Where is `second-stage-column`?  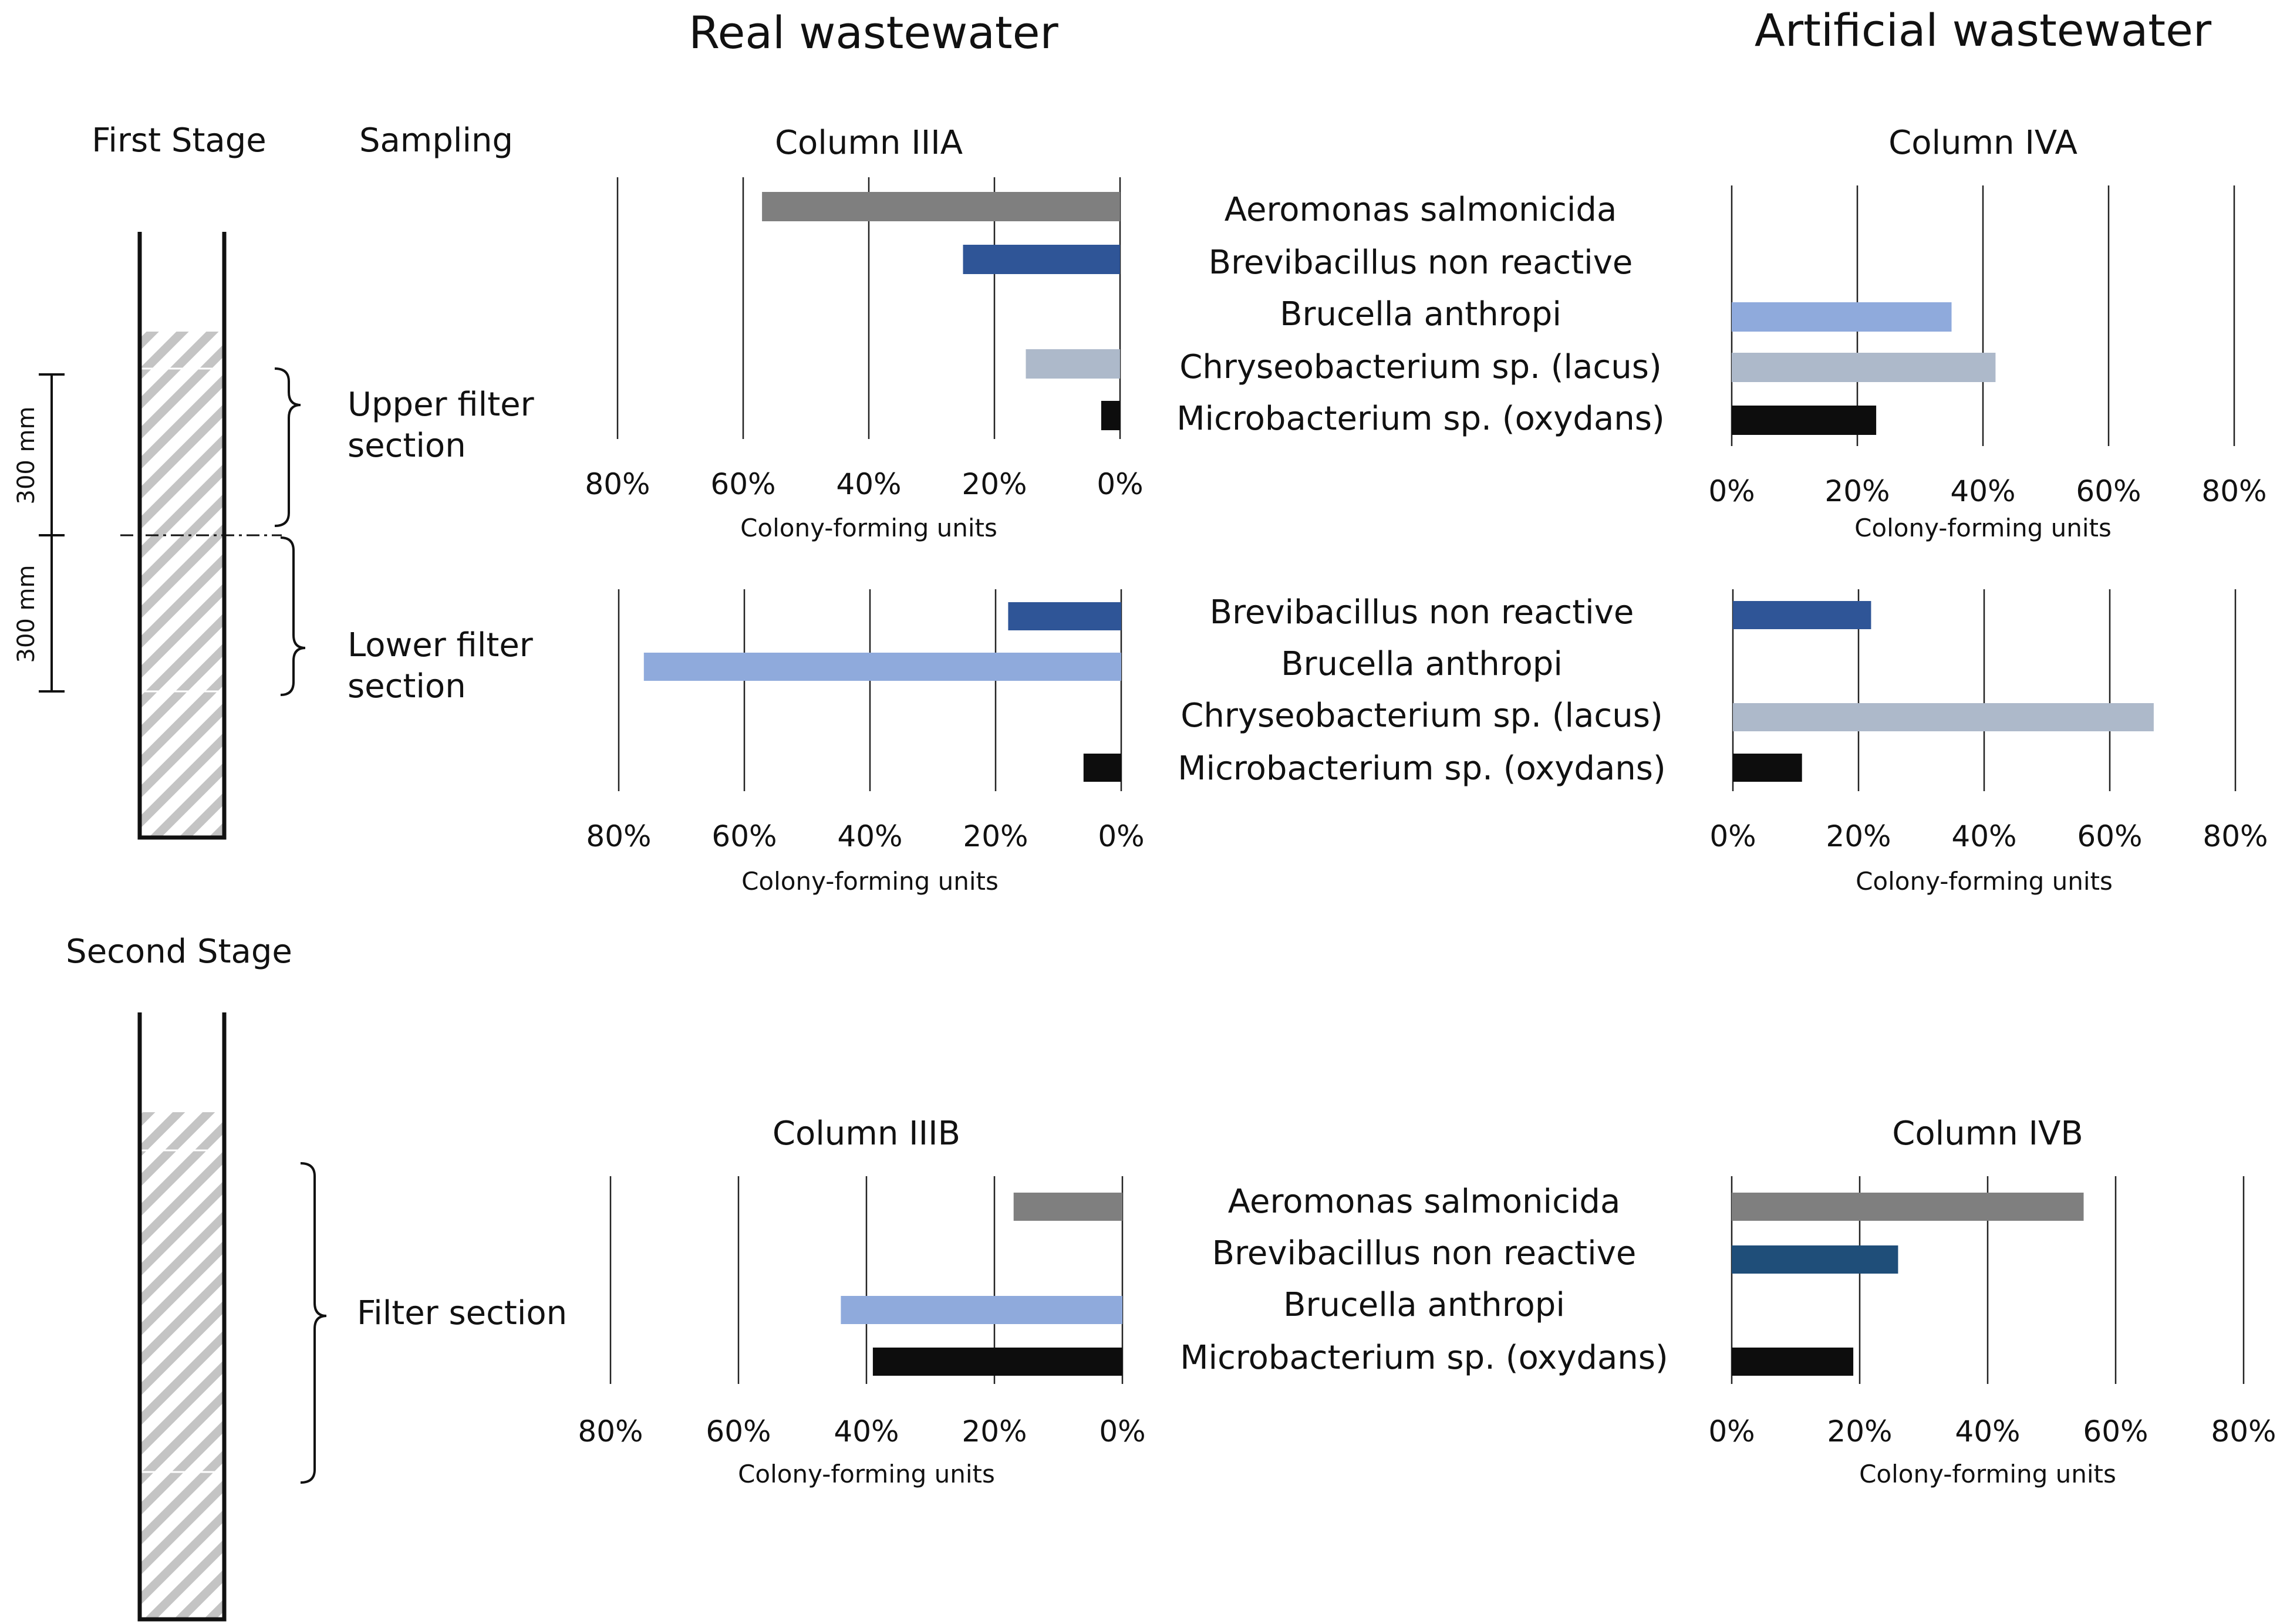 second-stage-column is located at coordinates (182, 1317).